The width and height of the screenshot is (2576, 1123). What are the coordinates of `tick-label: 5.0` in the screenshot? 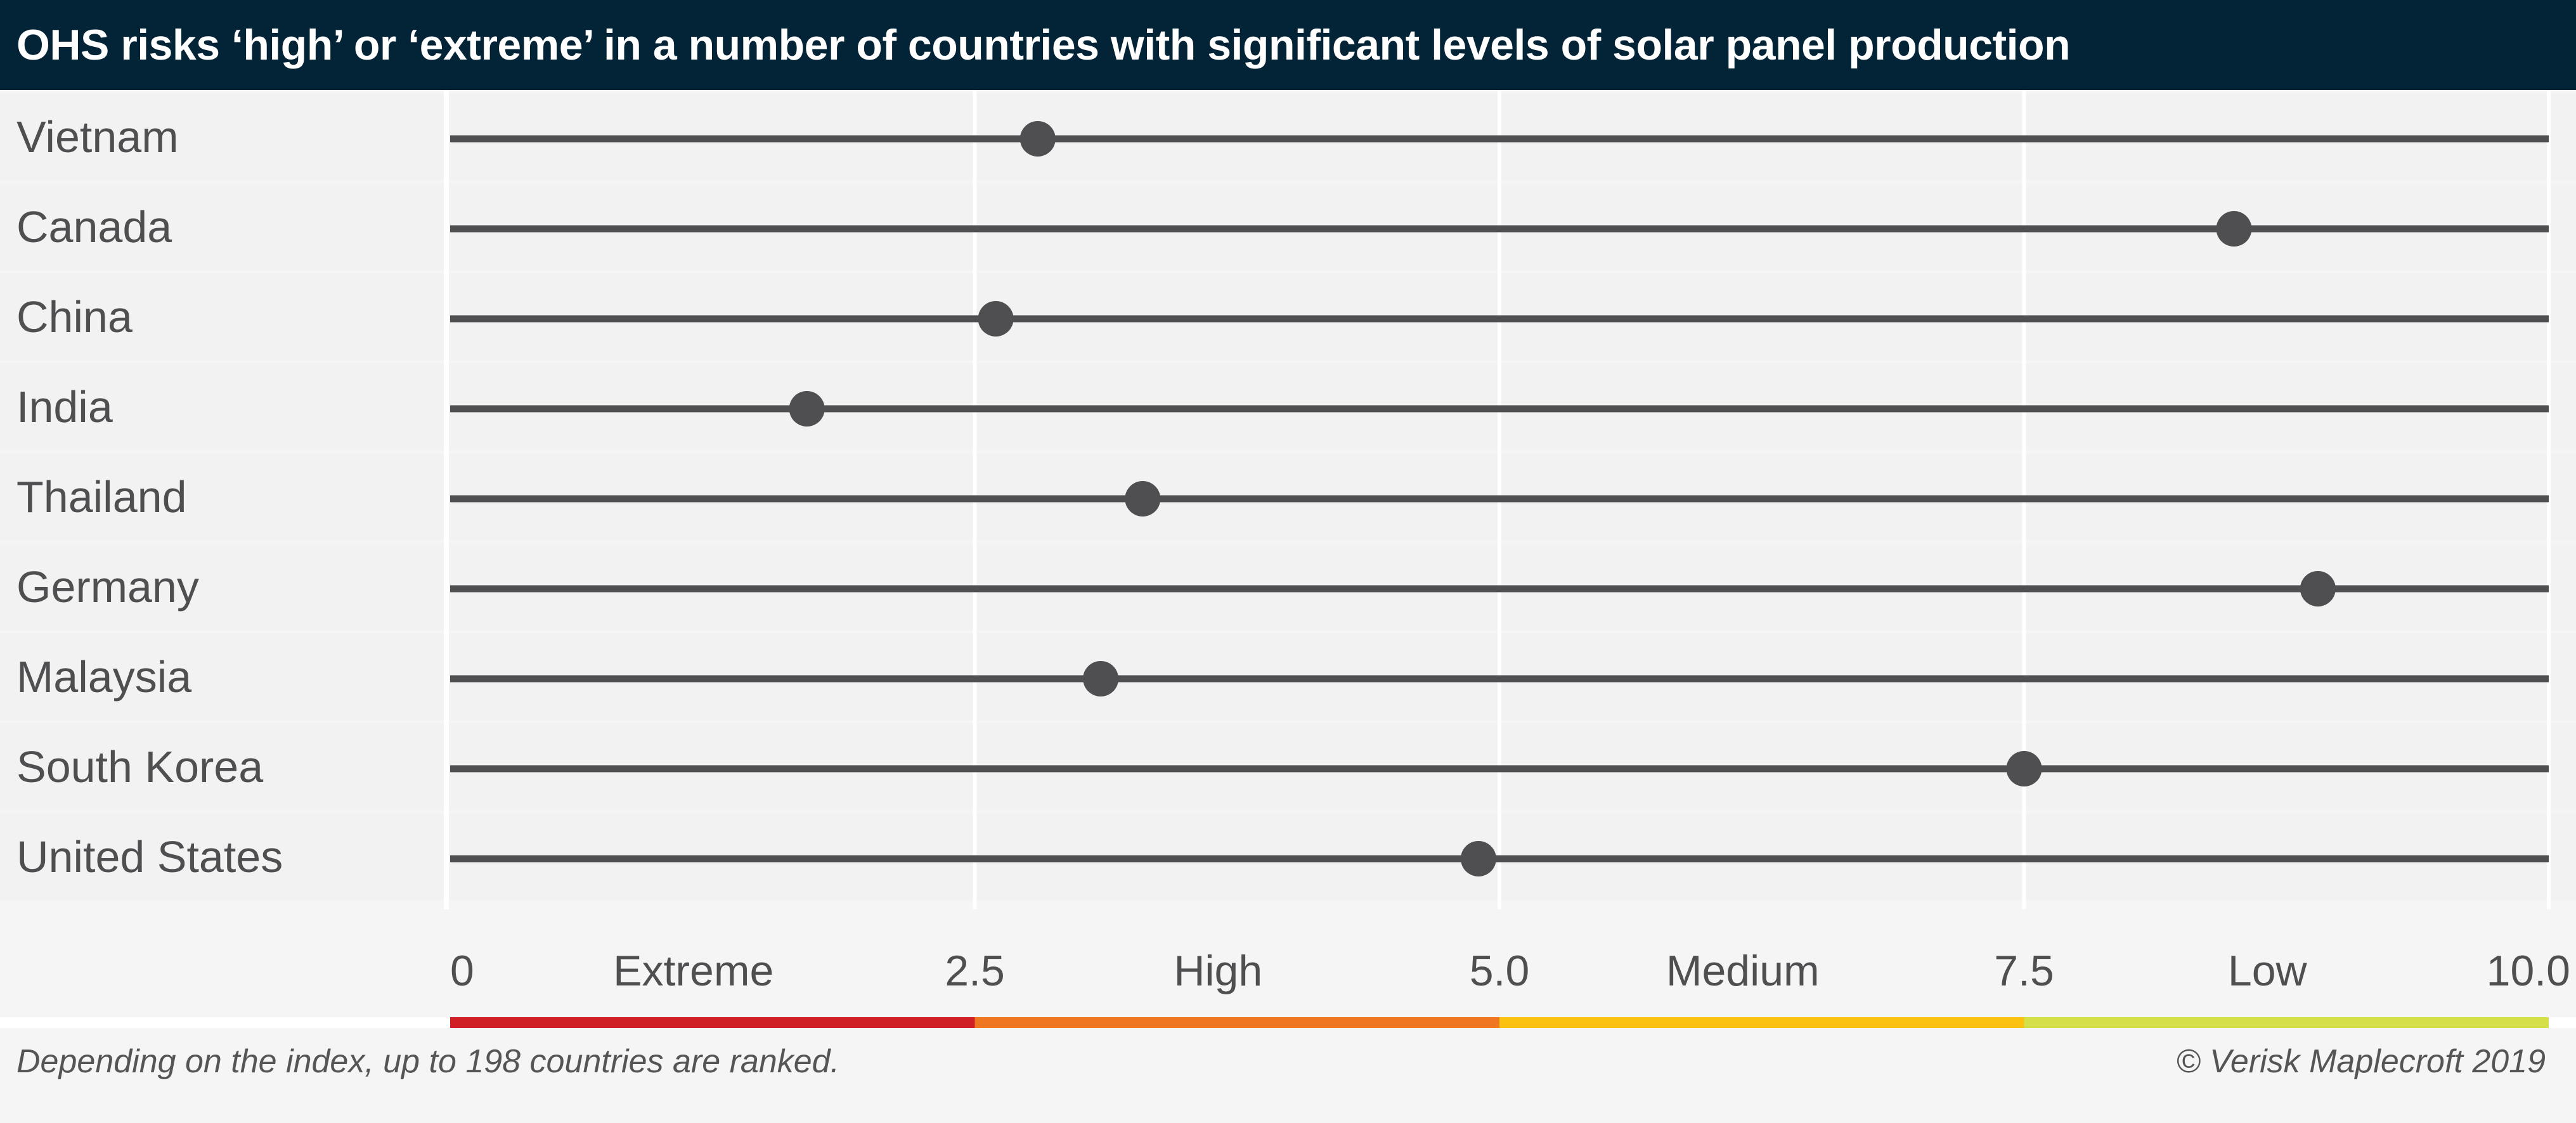 It's located at (1500, 971).